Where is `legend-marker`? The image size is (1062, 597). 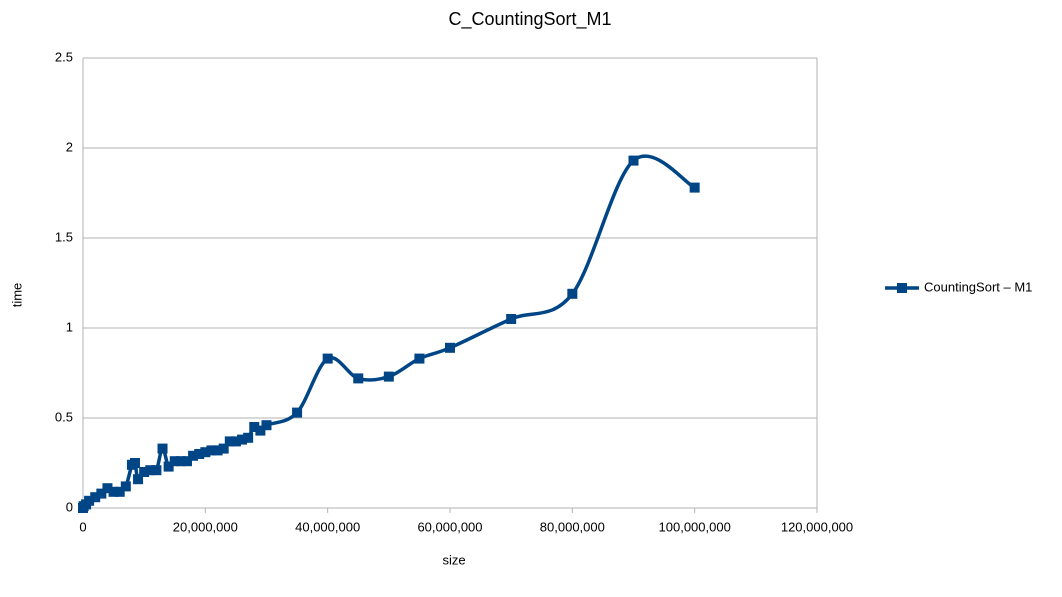
legend-marker is located at coordinates (902, 288).